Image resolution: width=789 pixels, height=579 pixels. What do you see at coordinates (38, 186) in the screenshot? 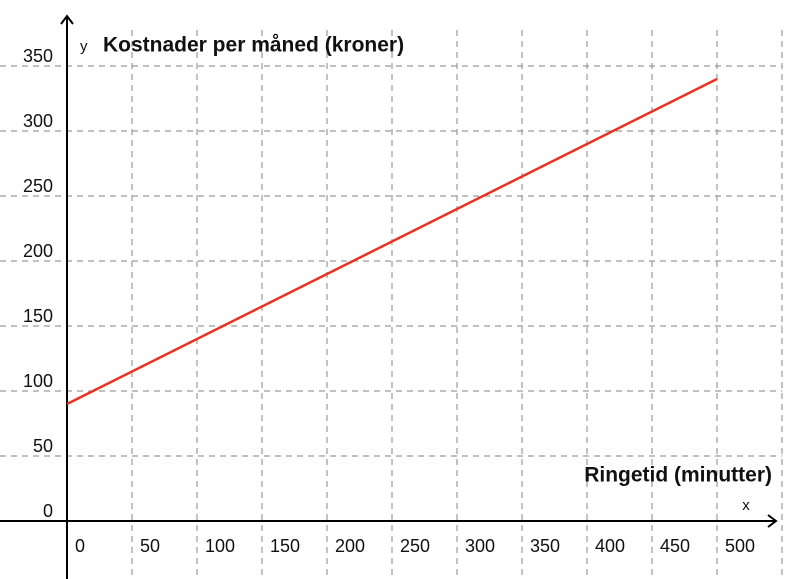
I see `y-tick-label: 250` at bounding box center [38, 186].